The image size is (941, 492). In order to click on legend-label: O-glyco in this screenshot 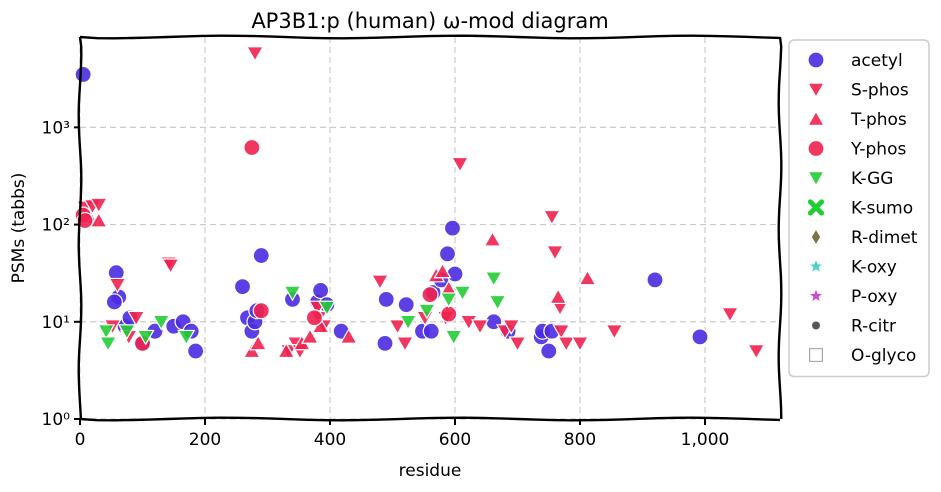, I will do `click(883, 356)`.